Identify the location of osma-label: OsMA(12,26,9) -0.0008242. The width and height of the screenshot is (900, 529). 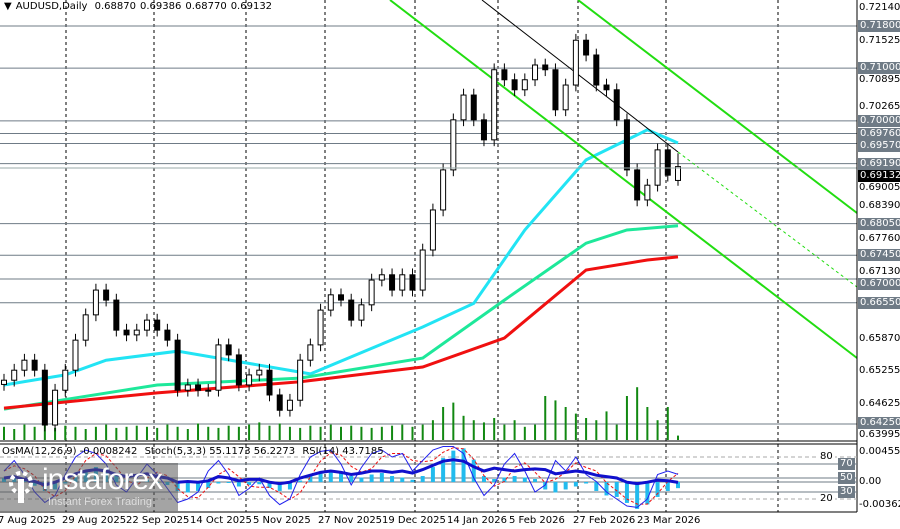
(70, 451).